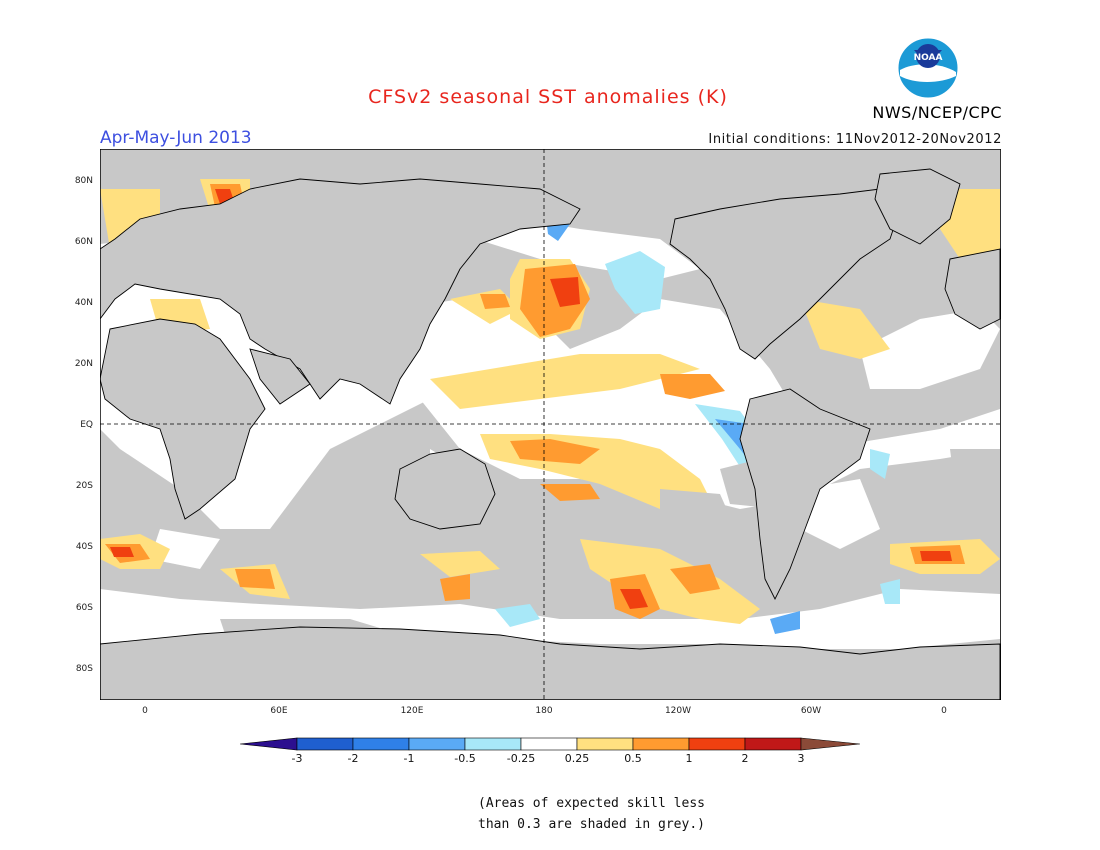 The image size is (1100, 850). I want to click on lat-label: EQ, so click(86, 425).